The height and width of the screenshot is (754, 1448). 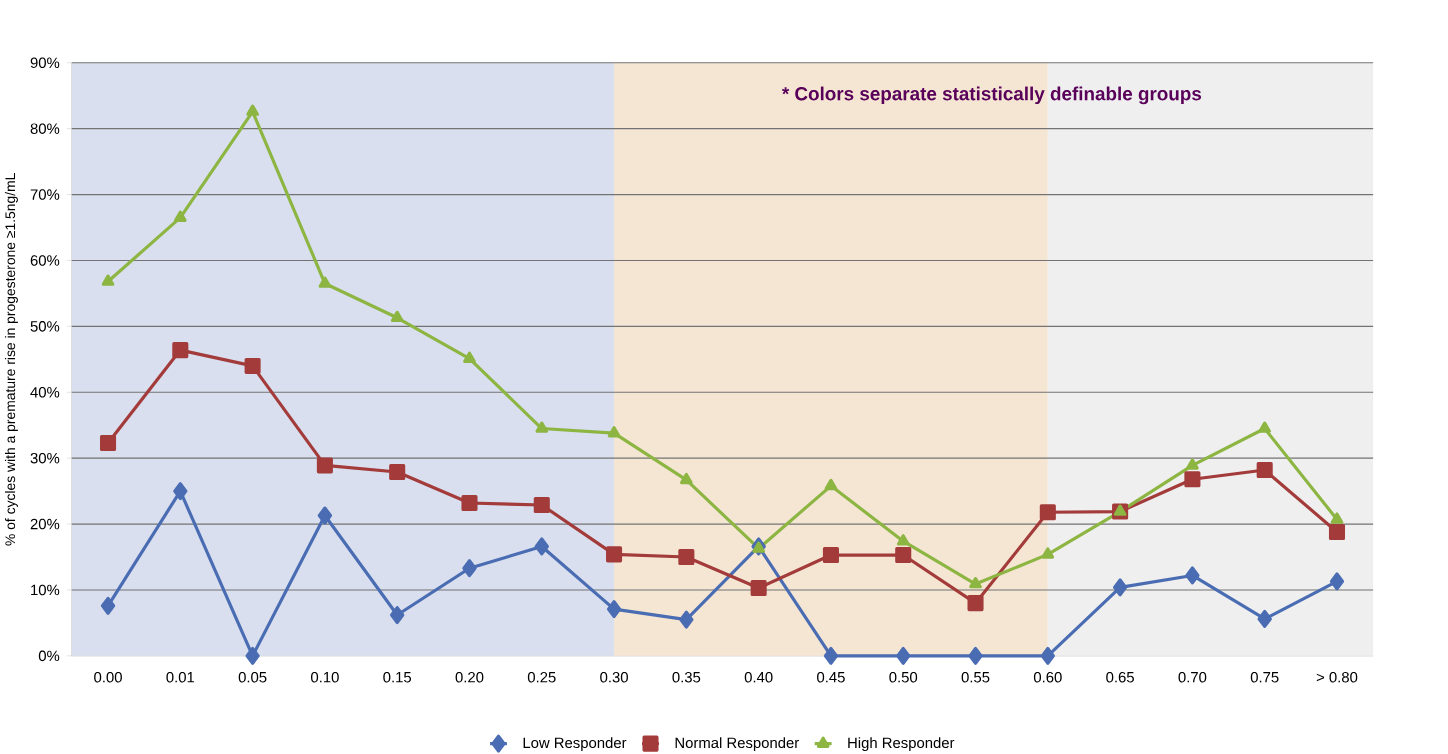 I want to click on x-tick-label: 0.10, so click(x=325, y=677).